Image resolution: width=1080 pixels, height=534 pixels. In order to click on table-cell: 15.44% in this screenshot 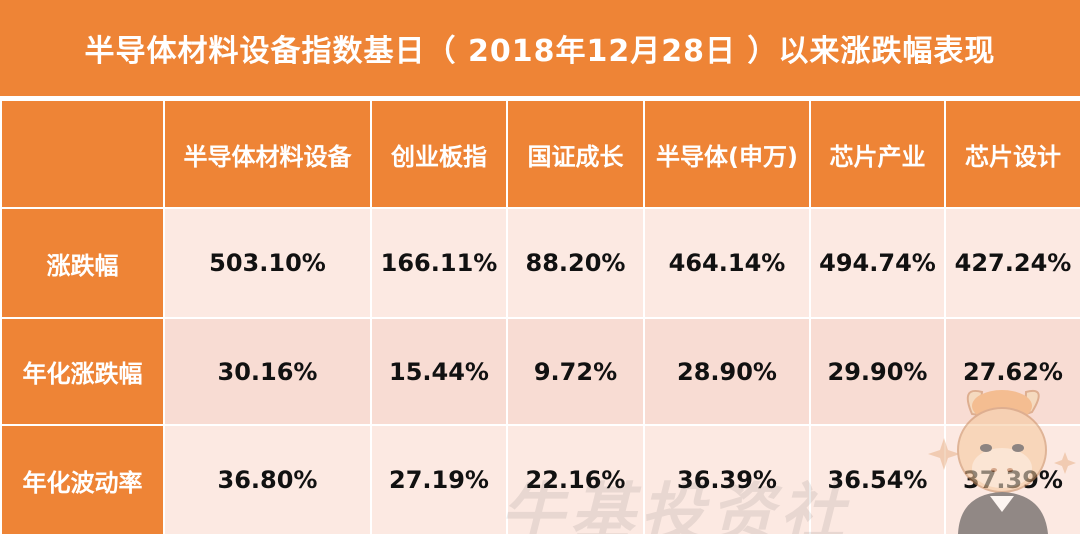, I will do `click(439, 371)`.